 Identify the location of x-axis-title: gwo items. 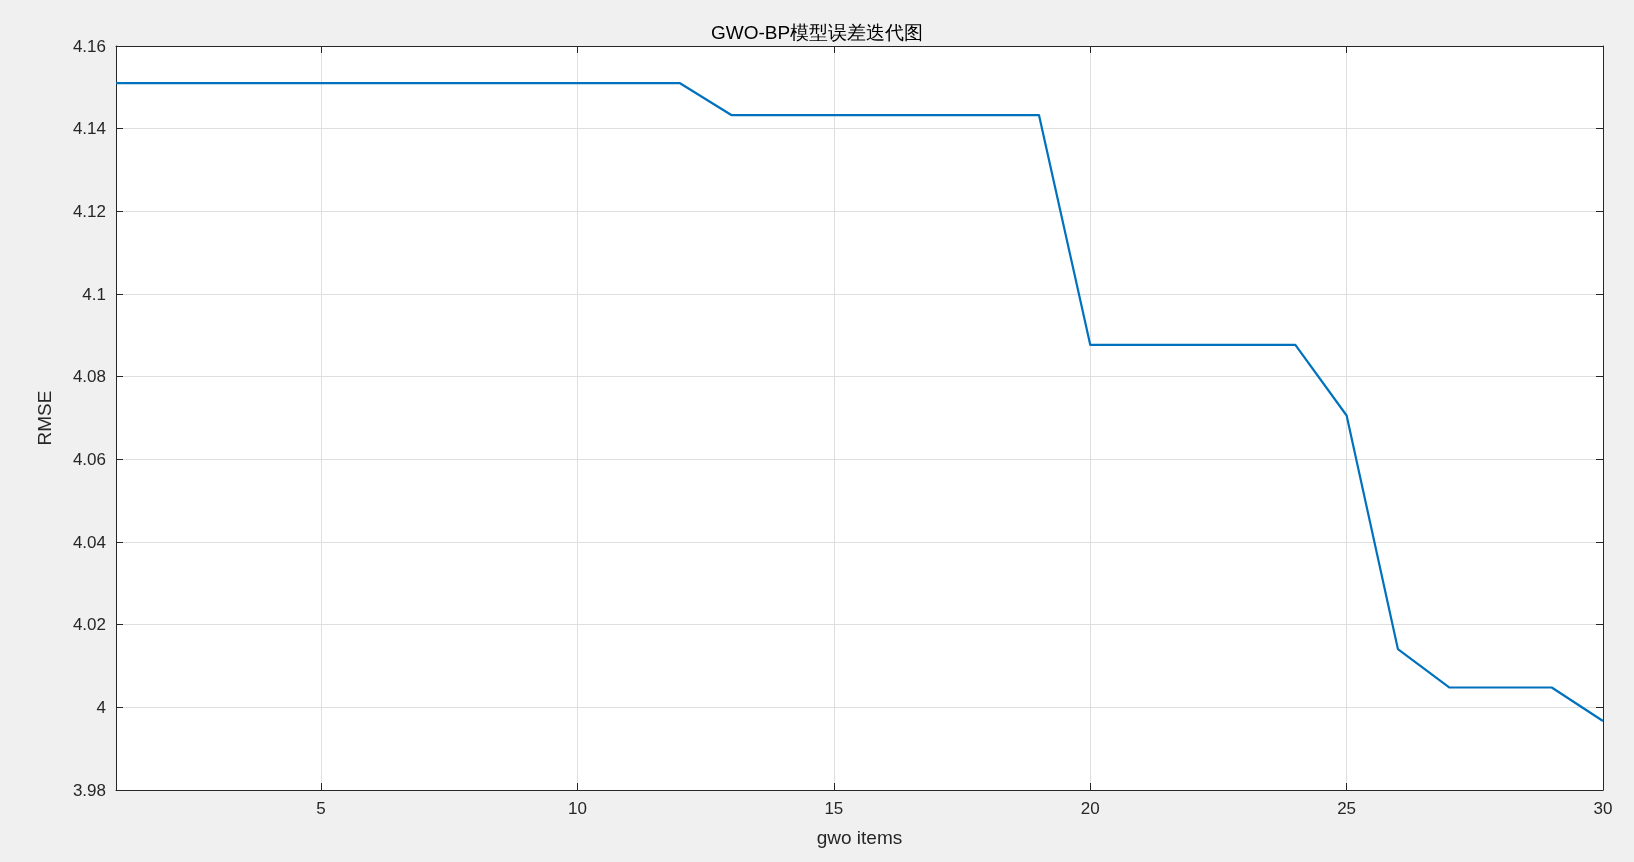
(859, 837).